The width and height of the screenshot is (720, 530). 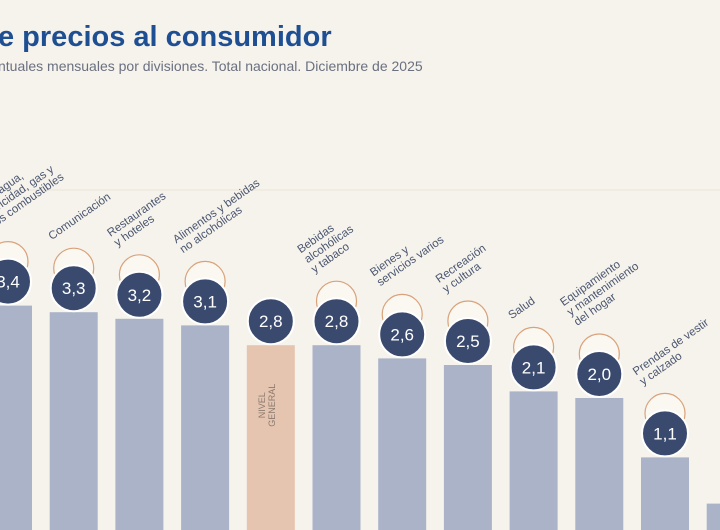 What do you see at coordinates (267, 405) in the screenshot?
I see `bar-inside-label: NIVELGENERAL` at bounding box center [267, 405].